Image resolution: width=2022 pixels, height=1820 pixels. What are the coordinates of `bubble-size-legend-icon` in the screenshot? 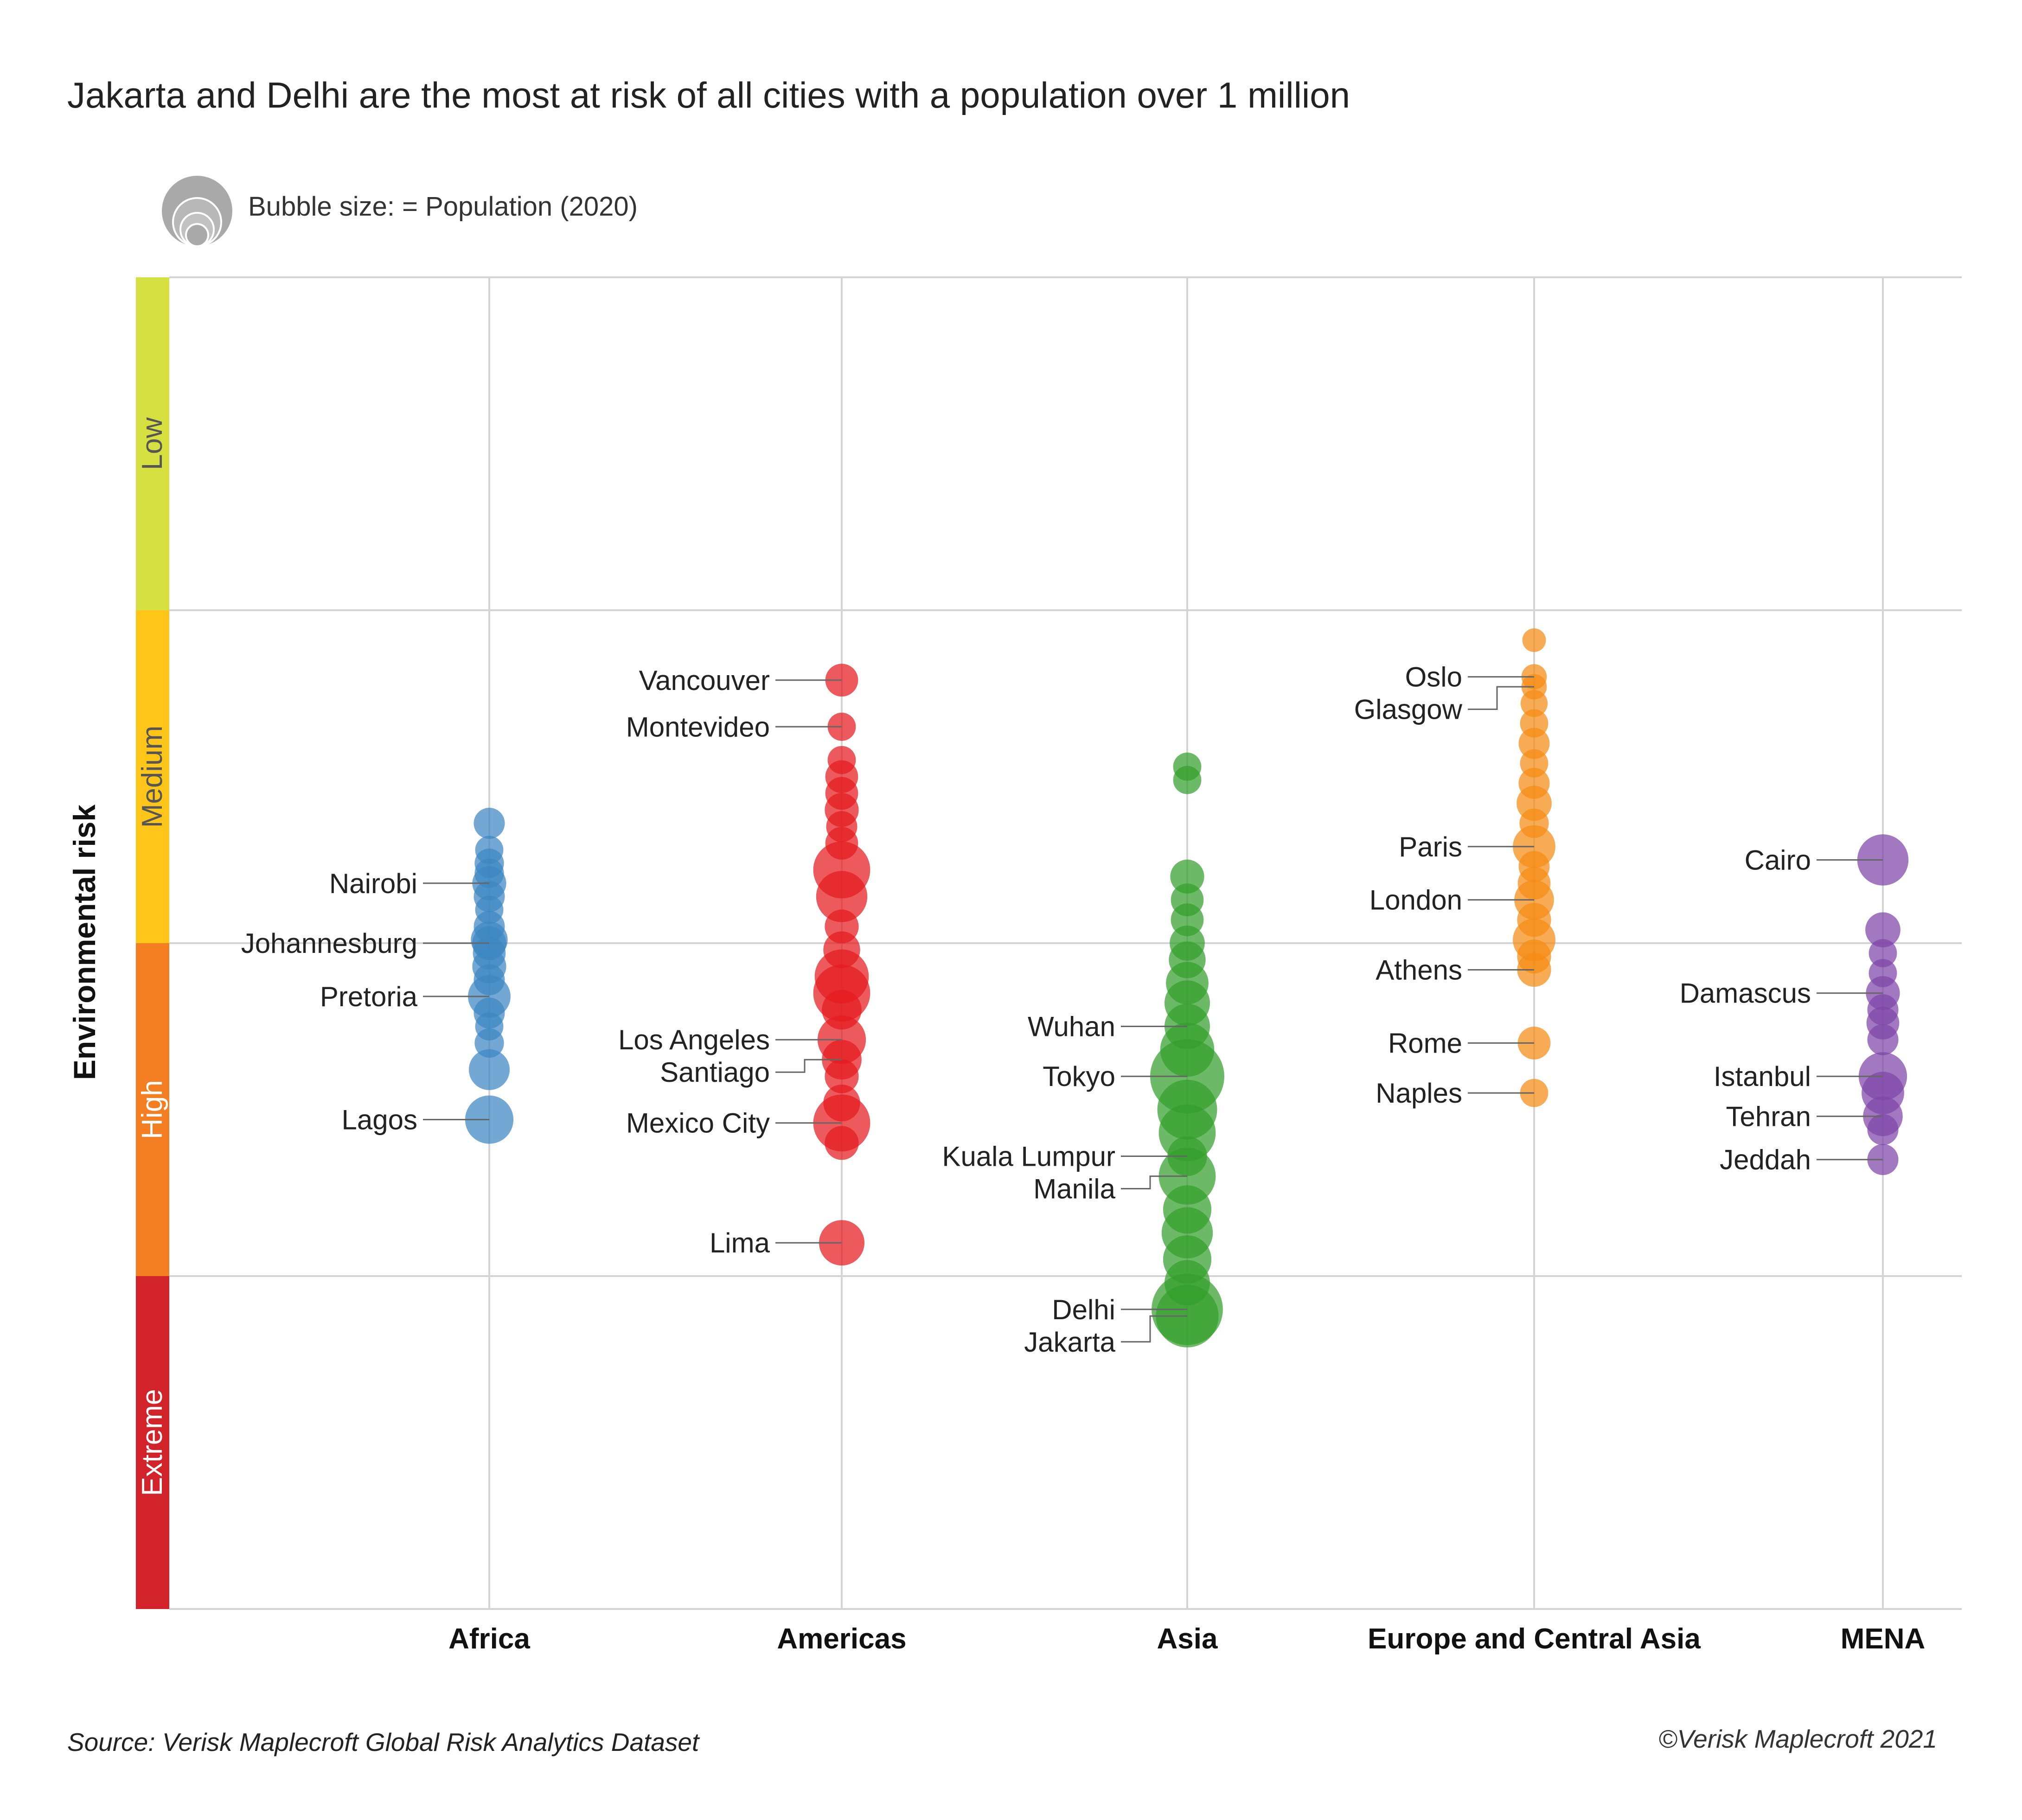 It's located at (197, 211).